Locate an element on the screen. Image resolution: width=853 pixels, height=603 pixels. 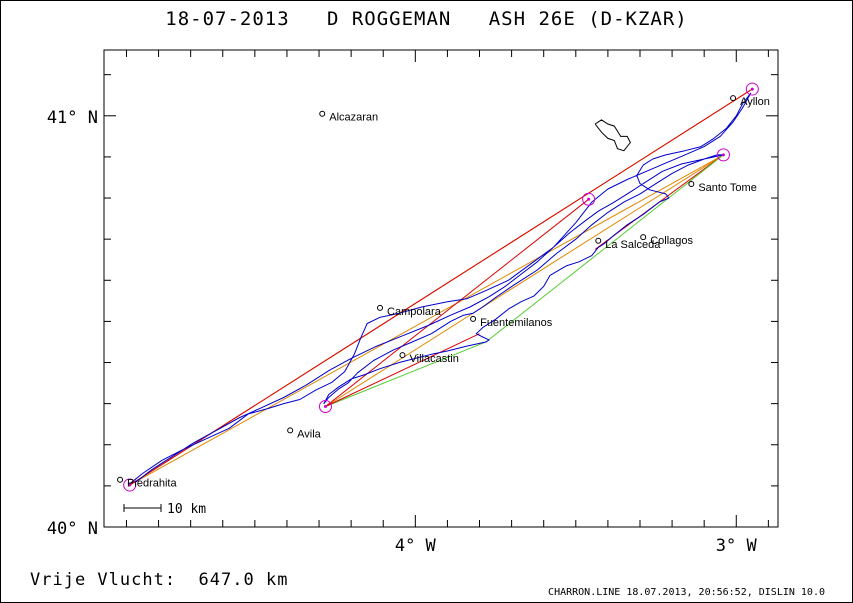
town-label: Alcazaran is located at coordinates (353, 118).